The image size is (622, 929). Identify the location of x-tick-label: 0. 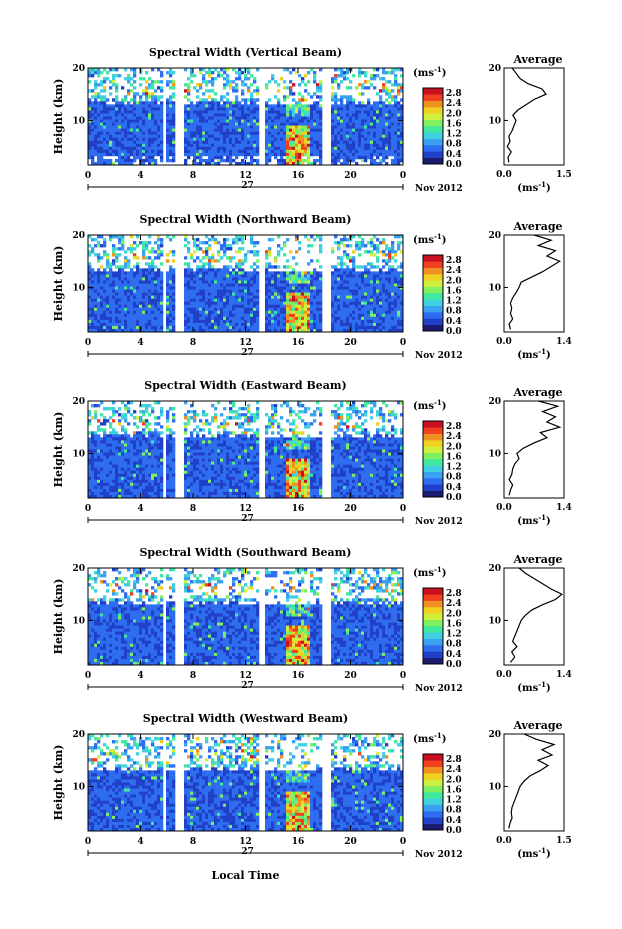
(403, 842).